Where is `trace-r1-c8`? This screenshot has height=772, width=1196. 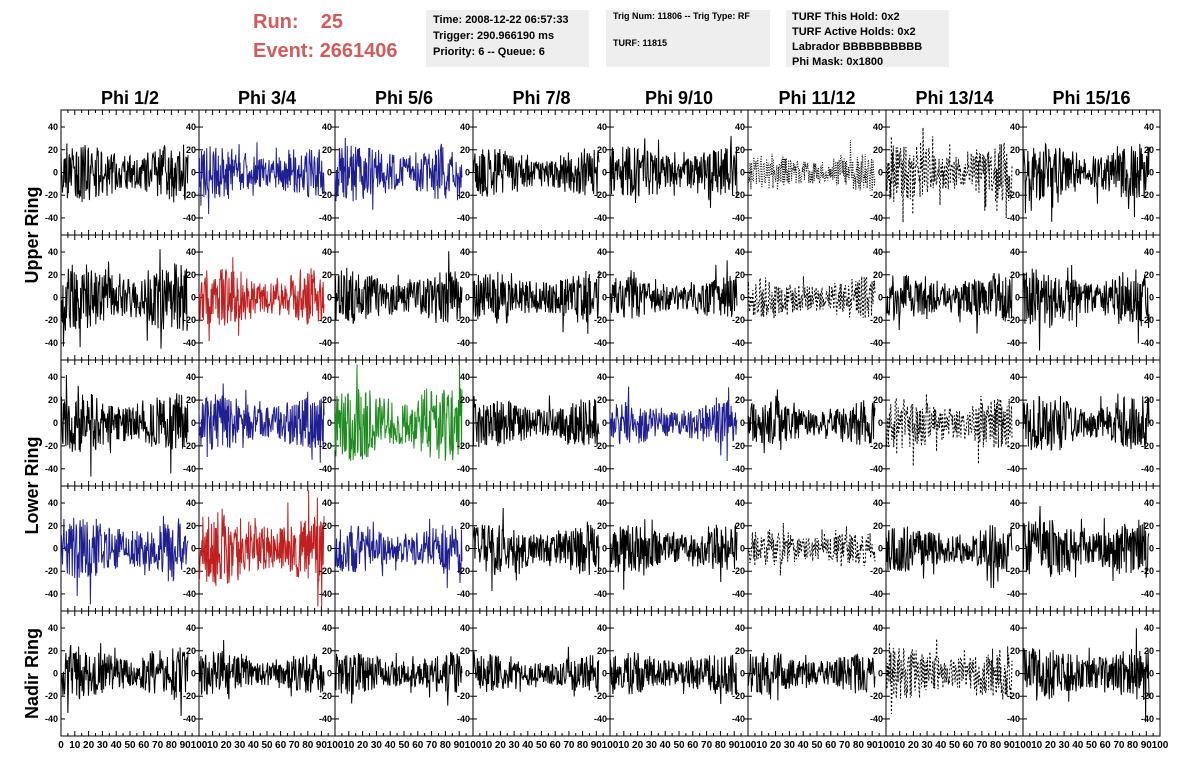 trace-r1-c8 is located at coordinates (1086, 182).